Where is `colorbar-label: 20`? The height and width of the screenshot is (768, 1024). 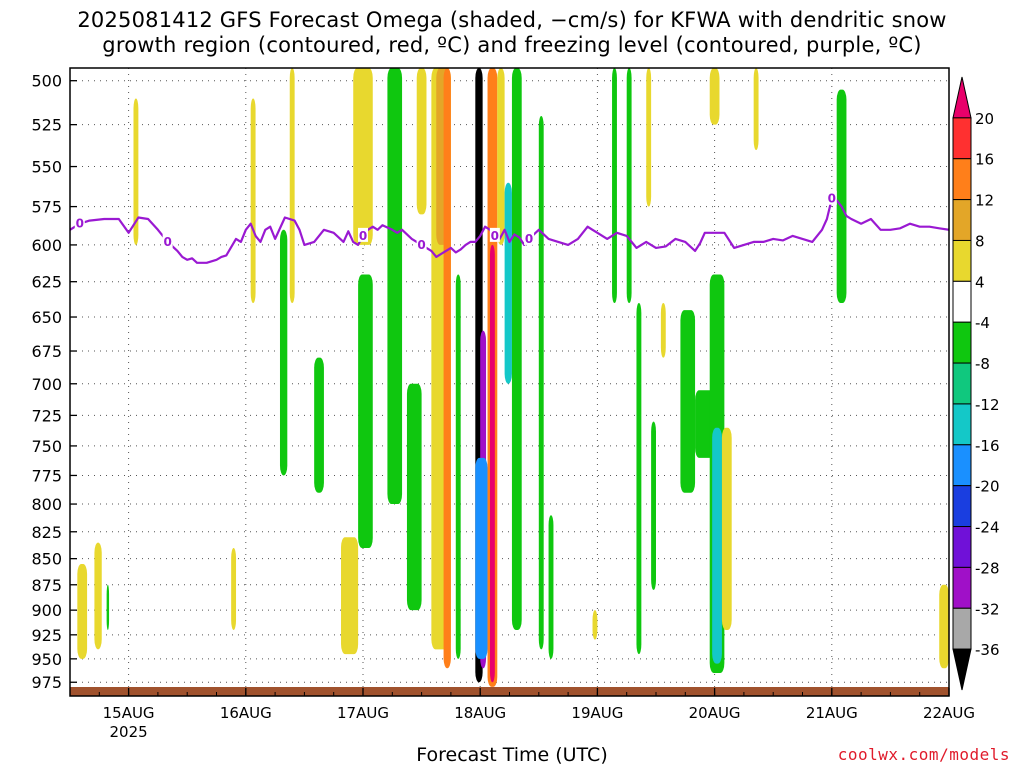 colorbar-label: 20 is located at coordinates (984, 119).